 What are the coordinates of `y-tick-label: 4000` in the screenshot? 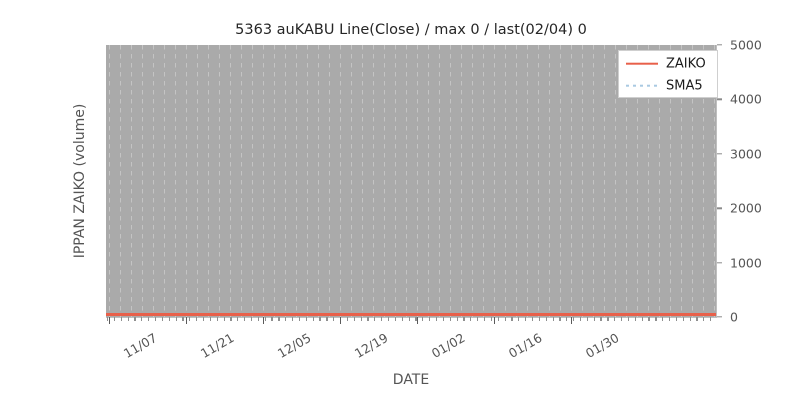 It's located at (746, 99).